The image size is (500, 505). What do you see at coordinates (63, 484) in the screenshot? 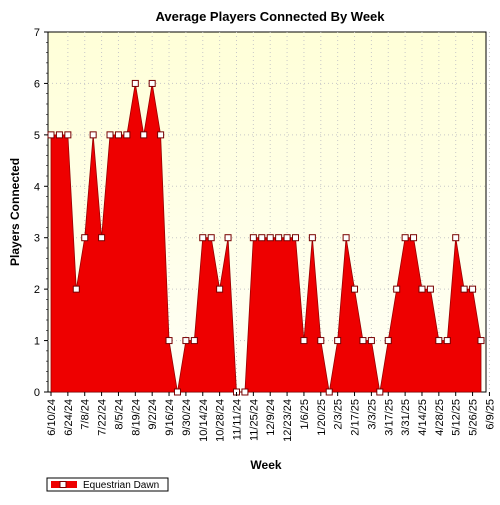
I see `legend-marker` at bounding box center [63, 484].